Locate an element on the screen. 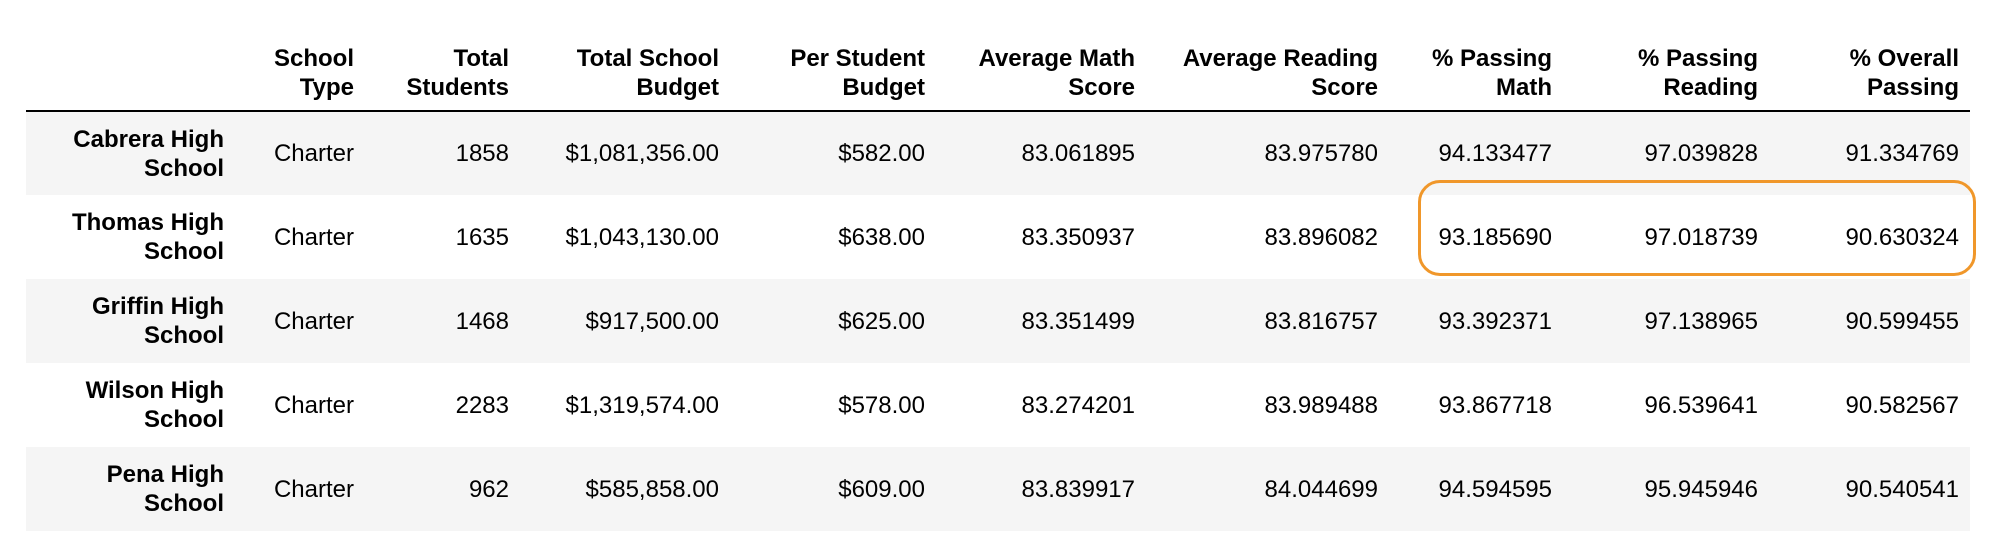  cell-per-student-budget: $578.00 is located at coordinates (881, 405).